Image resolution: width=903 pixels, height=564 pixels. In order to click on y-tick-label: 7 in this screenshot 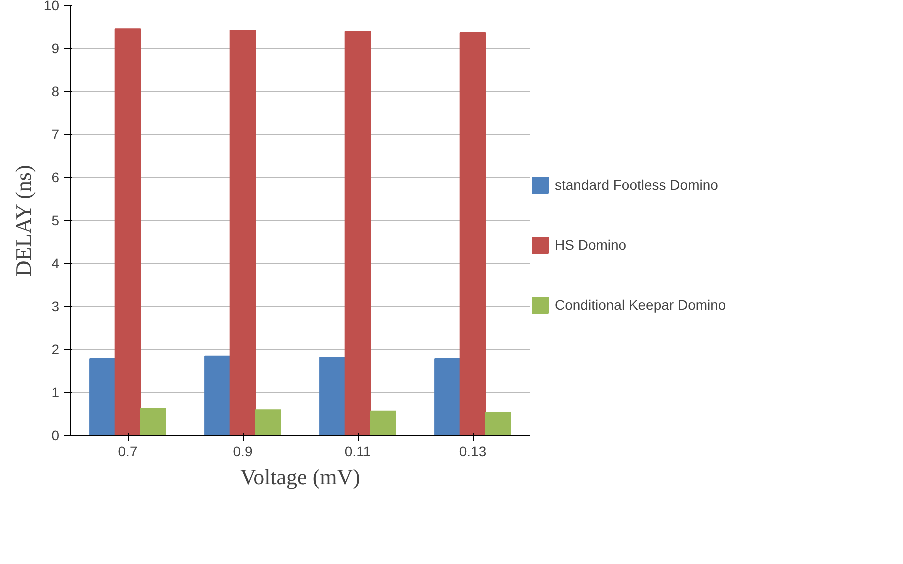, I will do `click(56, 134)`.